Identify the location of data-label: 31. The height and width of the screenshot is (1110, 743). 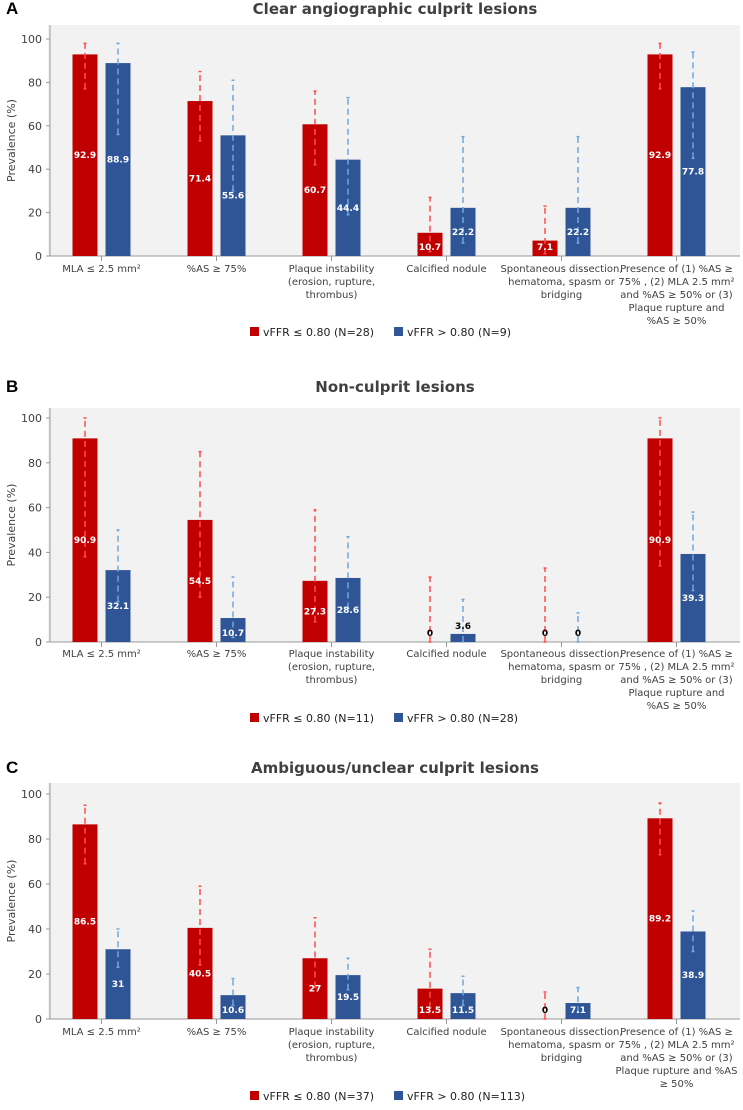
(118, 985).